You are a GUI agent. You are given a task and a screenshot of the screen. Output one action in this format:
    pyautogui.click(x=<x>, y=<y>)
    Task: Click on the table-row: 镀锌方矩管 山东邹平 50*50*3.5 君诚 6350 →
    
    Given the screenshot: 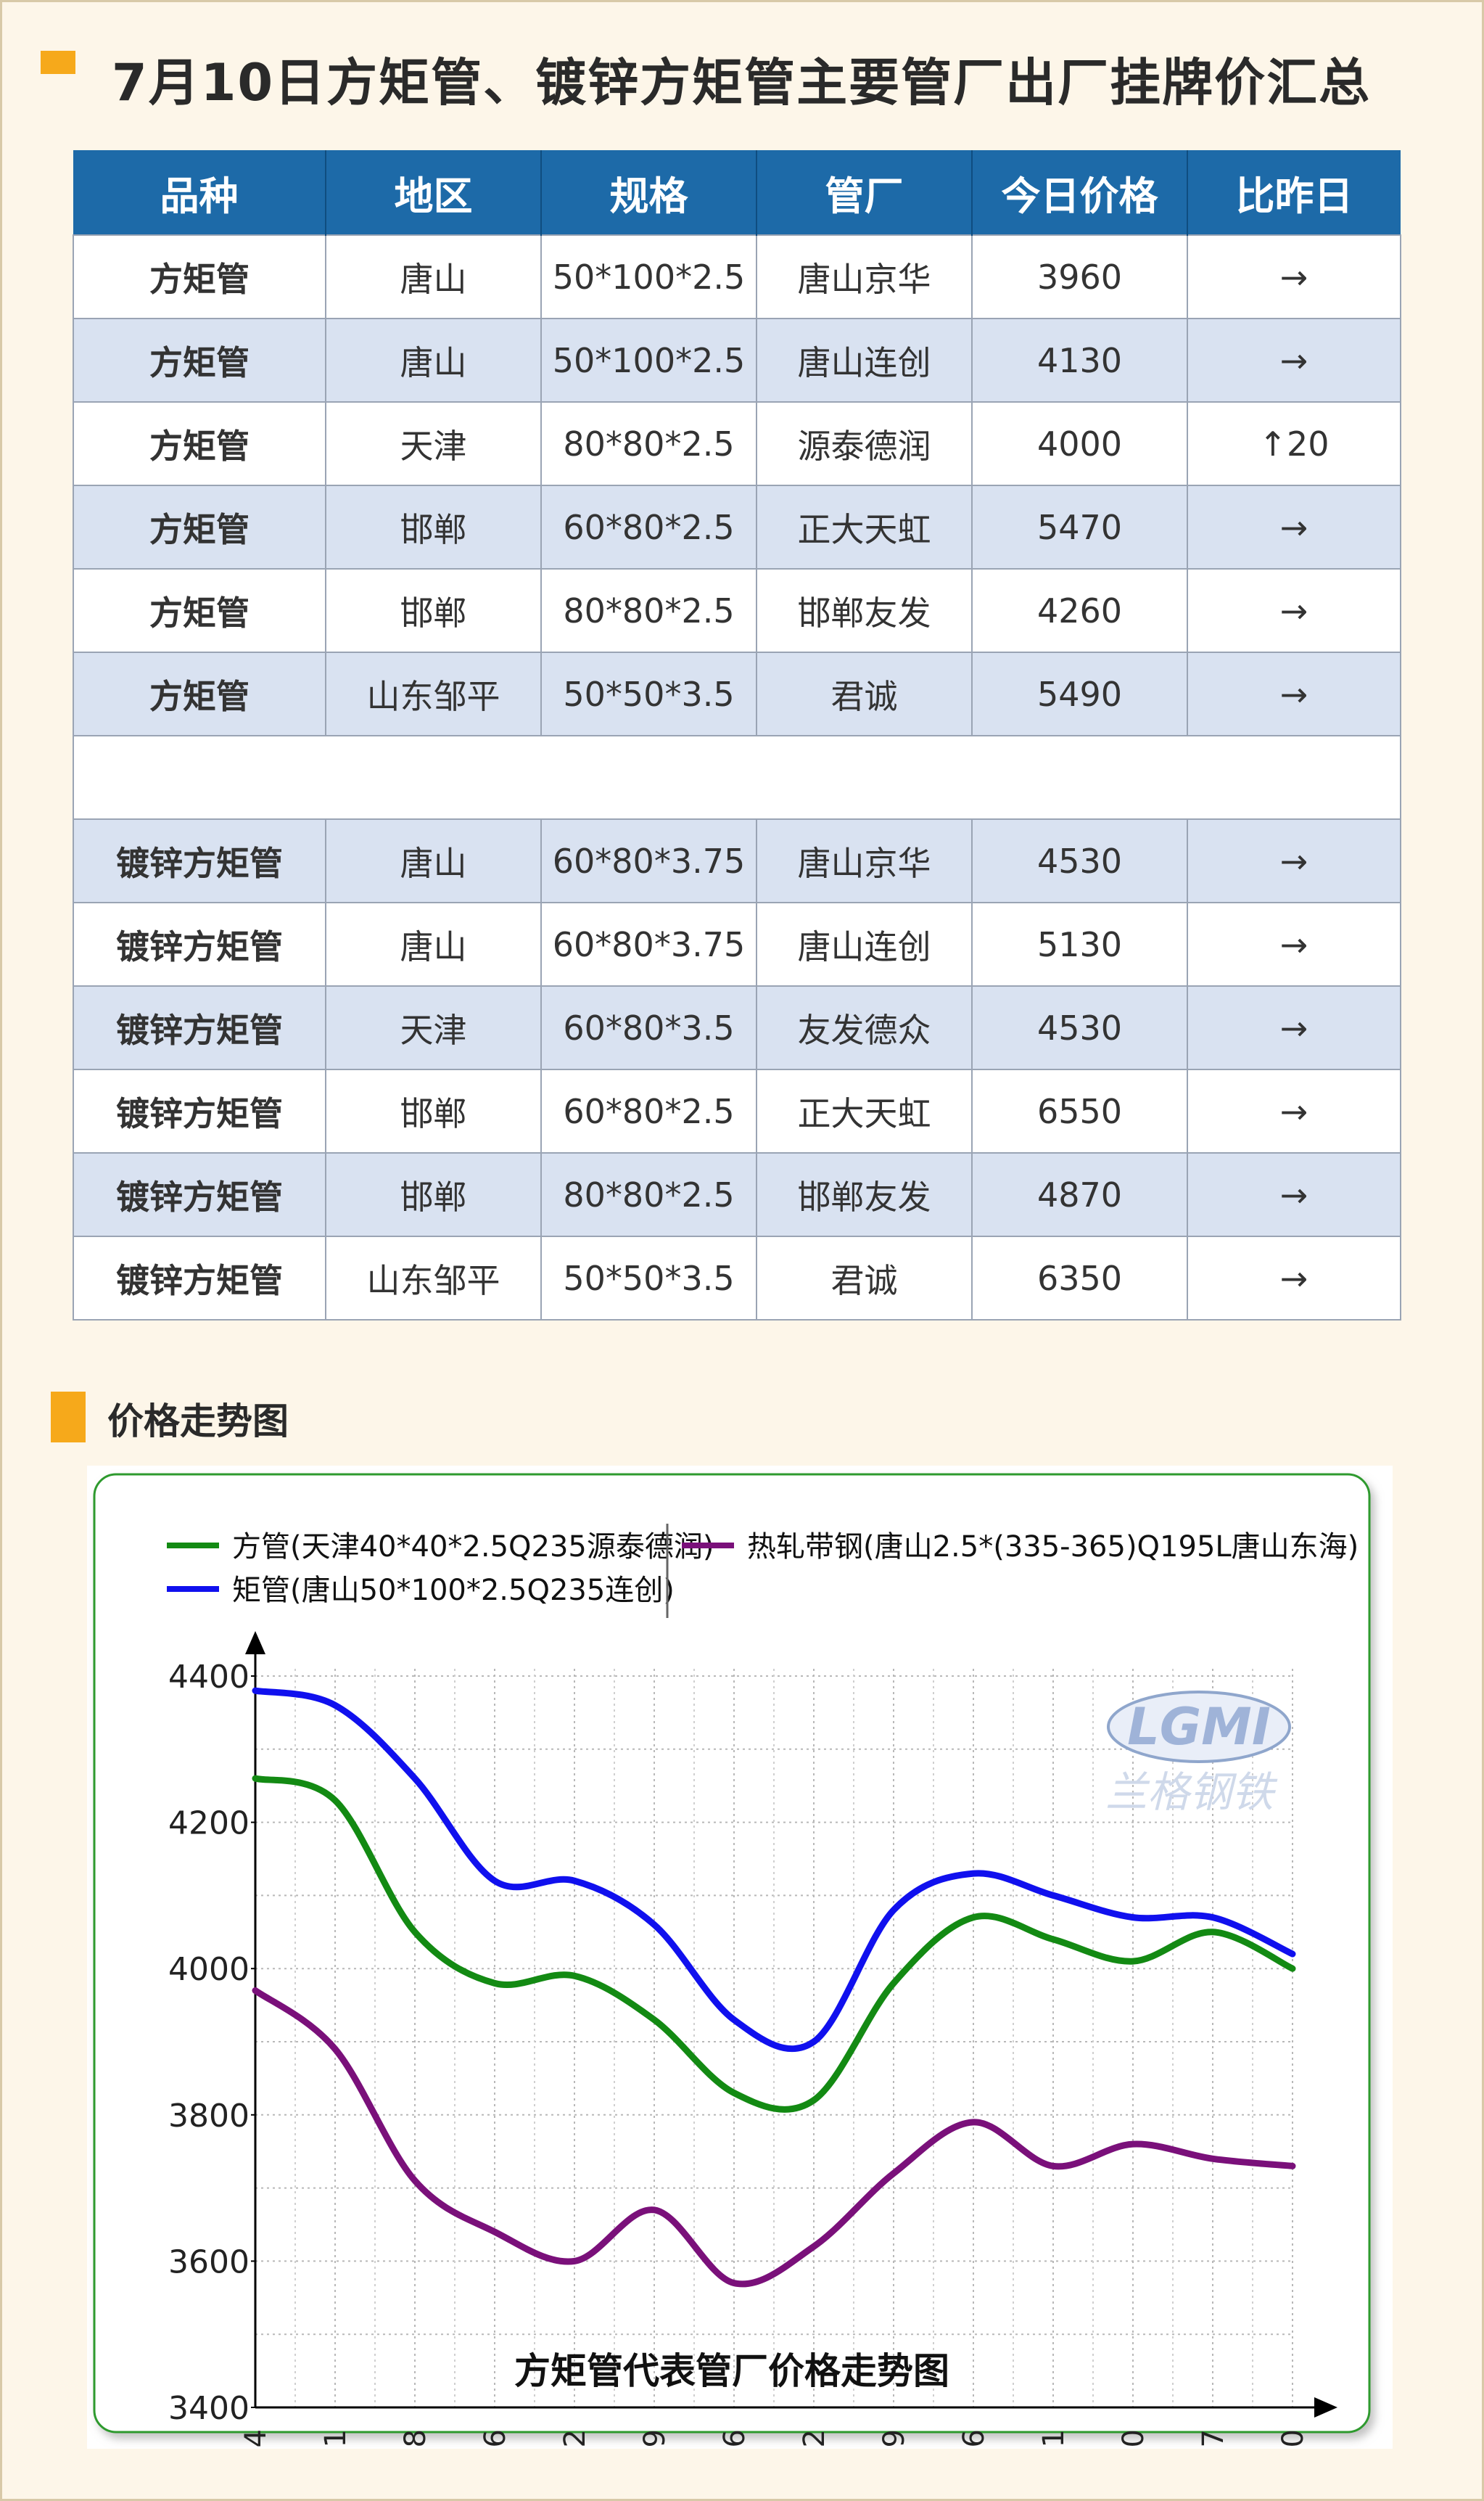 What is the action you would take?
    pyautogui.click(x=737, y=1278)
    